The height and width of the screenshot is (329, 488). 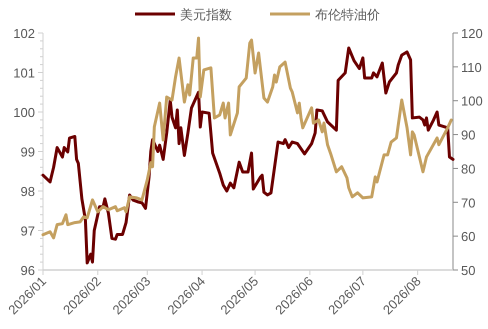 I want to click on y2-tick-label: 100, so click(x=472, y=101).